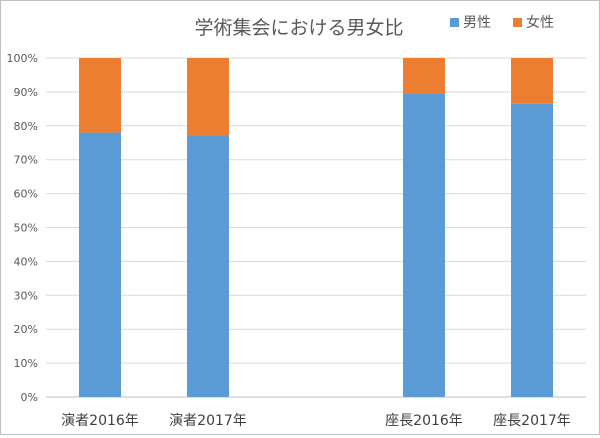  What do you see at coordinates (26, 295) in the screenshot?
I see `y-tick-label: 30%` at bounding box center [26, 295].